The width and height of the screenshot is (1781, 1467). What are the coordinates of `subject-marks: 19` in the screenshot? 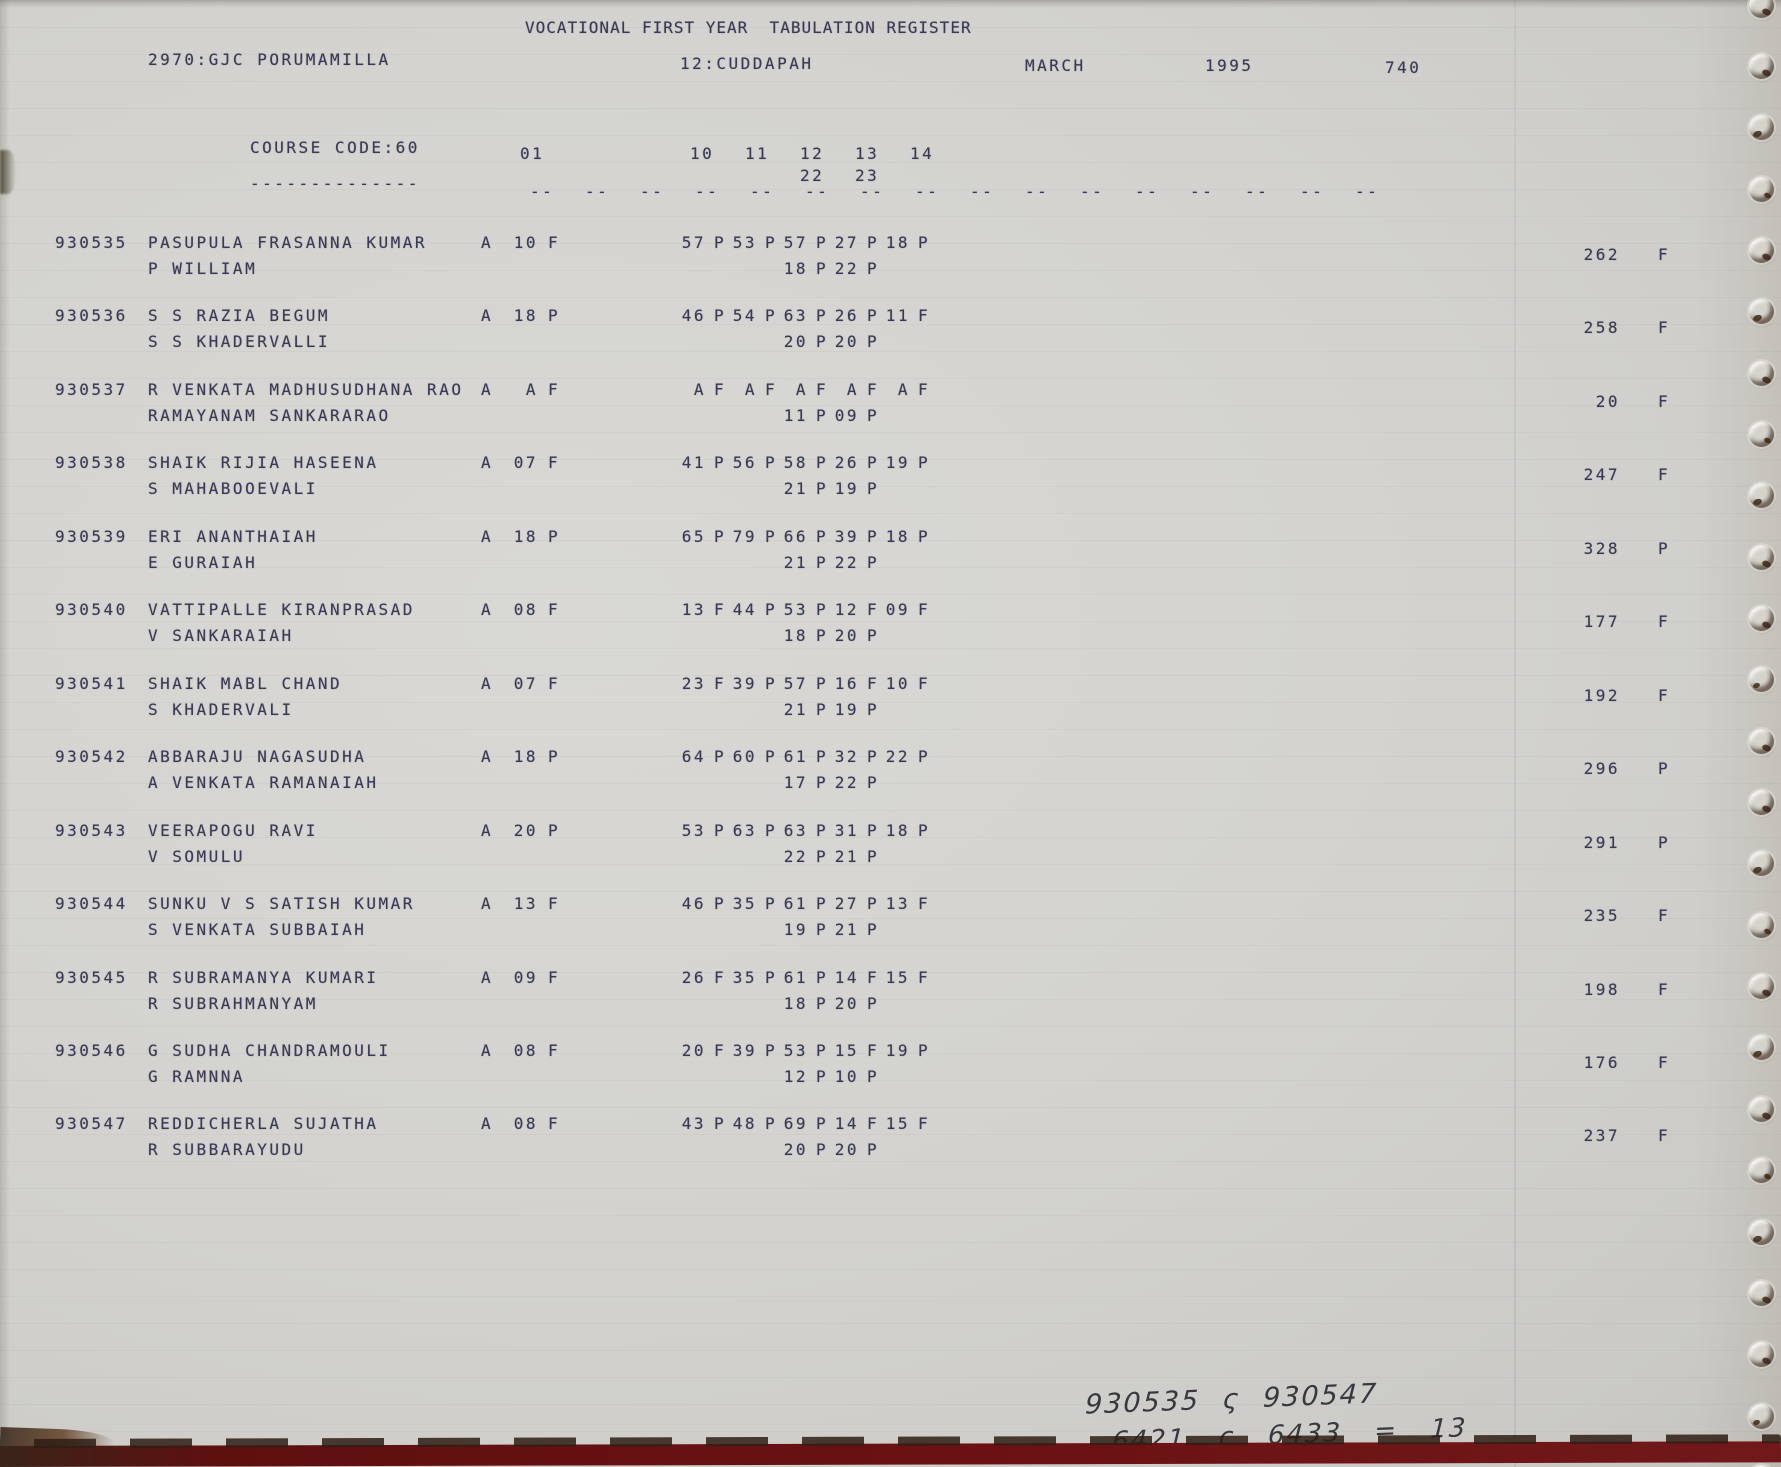 It's located at (897, 1050).